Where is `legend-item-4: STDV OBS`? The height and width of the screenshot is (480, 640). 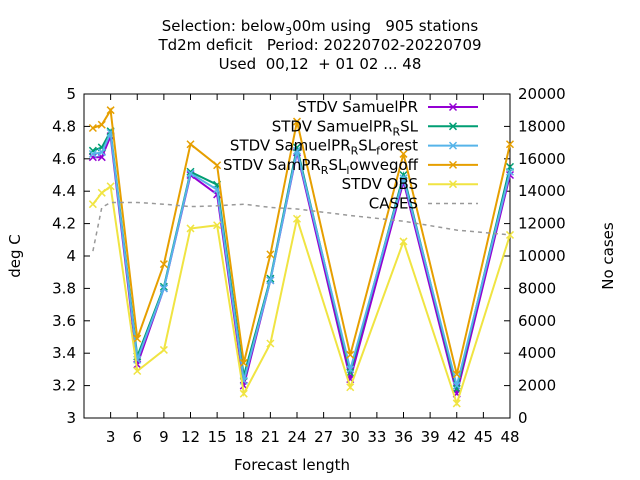 legend-item-4: STDV OBS is located at coordinates (410, 184).